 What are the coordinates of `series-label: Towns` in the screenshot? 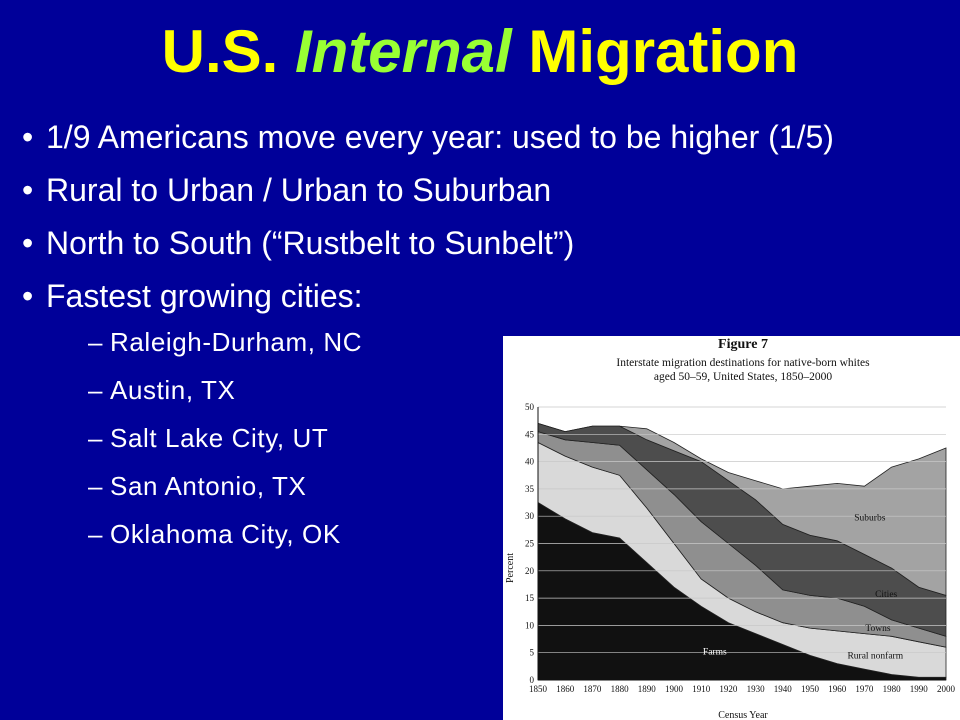 It's located at (878, 629).